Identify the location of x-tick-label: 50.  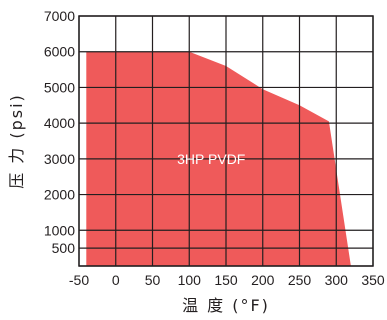
(153, 280).